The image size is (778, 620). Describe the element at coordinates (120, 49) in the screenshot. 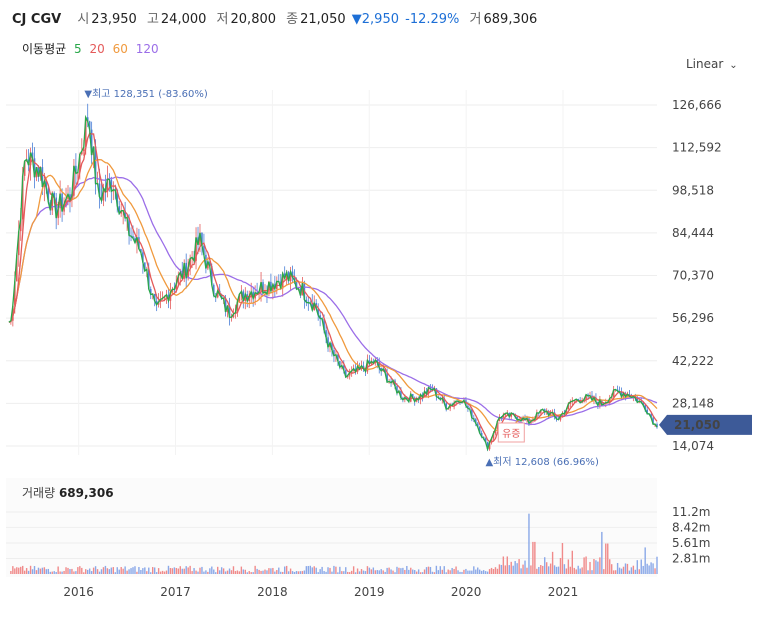

I see `ma-60: 60` at that location.